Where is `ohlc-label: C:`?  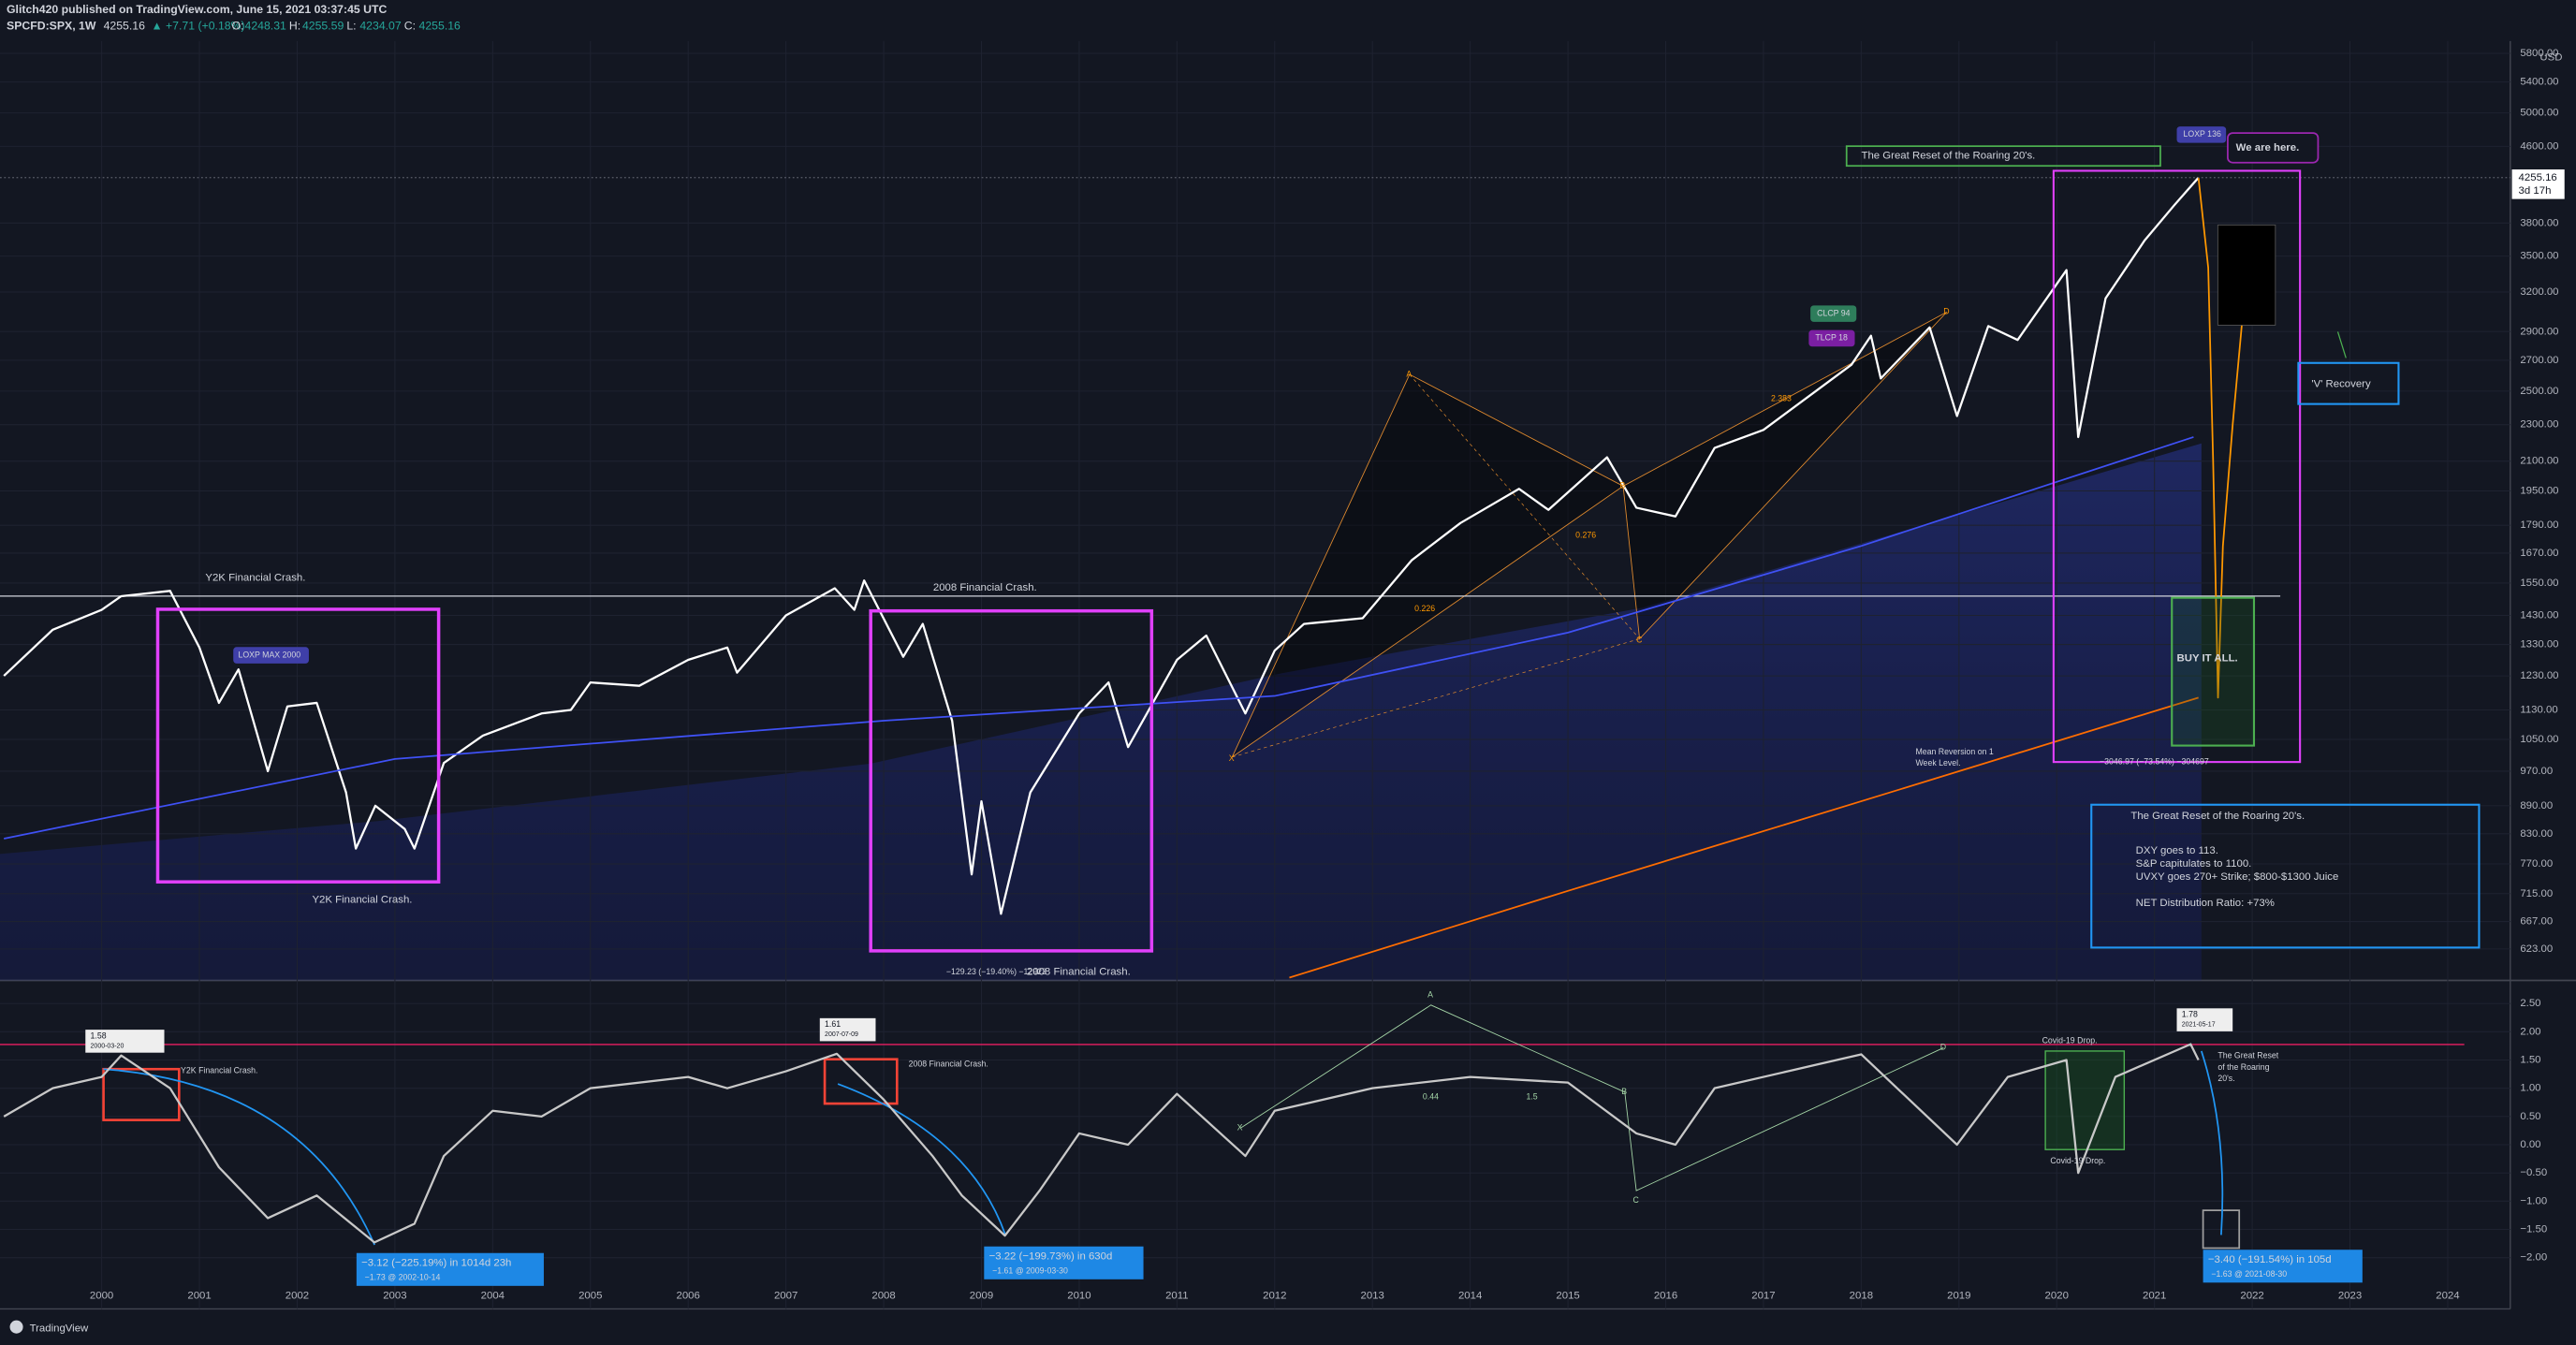 ohlc-label: C: is located at coordinates (410, 25).